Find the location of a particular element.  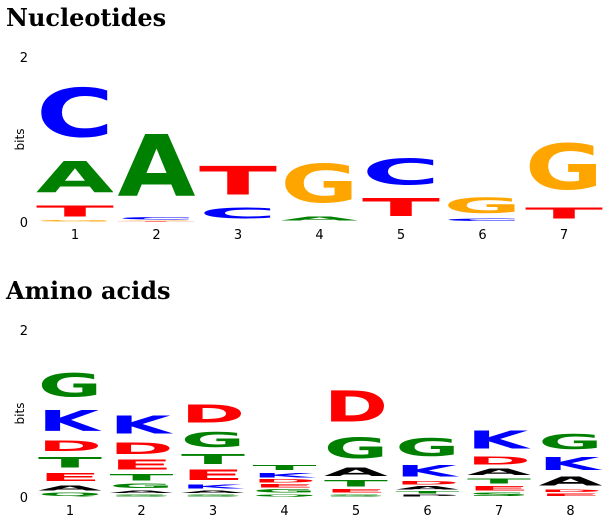

logo-stack: CG is located at coordinates (483, 207).